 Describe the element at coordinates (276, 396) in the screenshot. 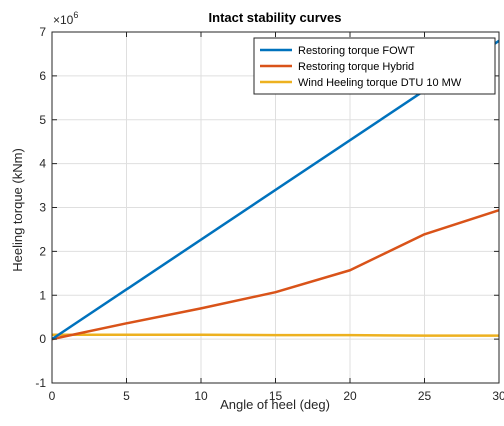

I see `x-tick-label: 15` at that location.